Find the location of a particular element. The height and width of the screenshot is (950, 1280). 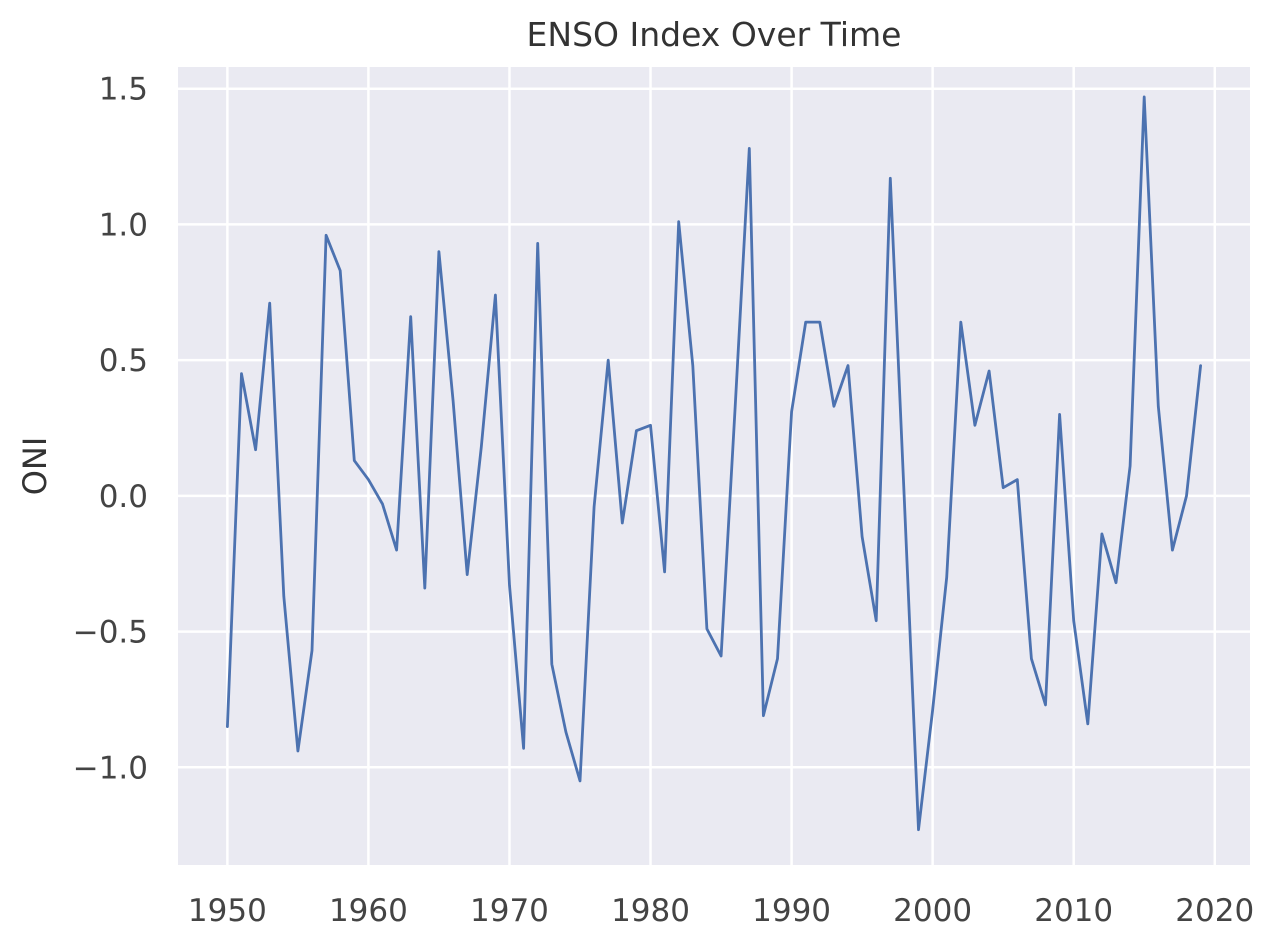

y-tick-label: −0.5 is located at coordinates (110, 633).